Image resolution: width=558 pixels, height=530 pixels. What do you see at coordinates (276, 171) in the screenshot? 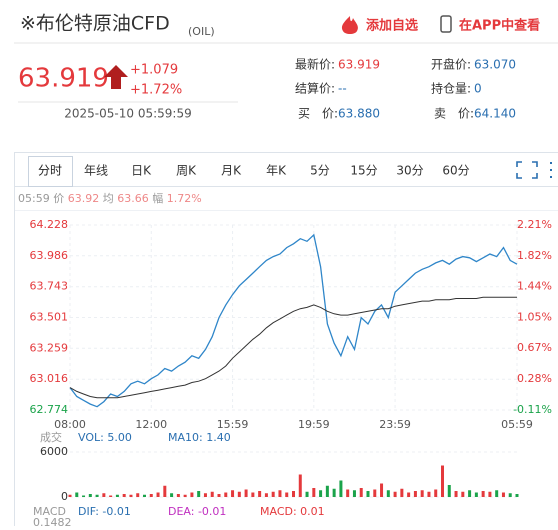
I see `tab: 年K` at bounding box center [276, 171].